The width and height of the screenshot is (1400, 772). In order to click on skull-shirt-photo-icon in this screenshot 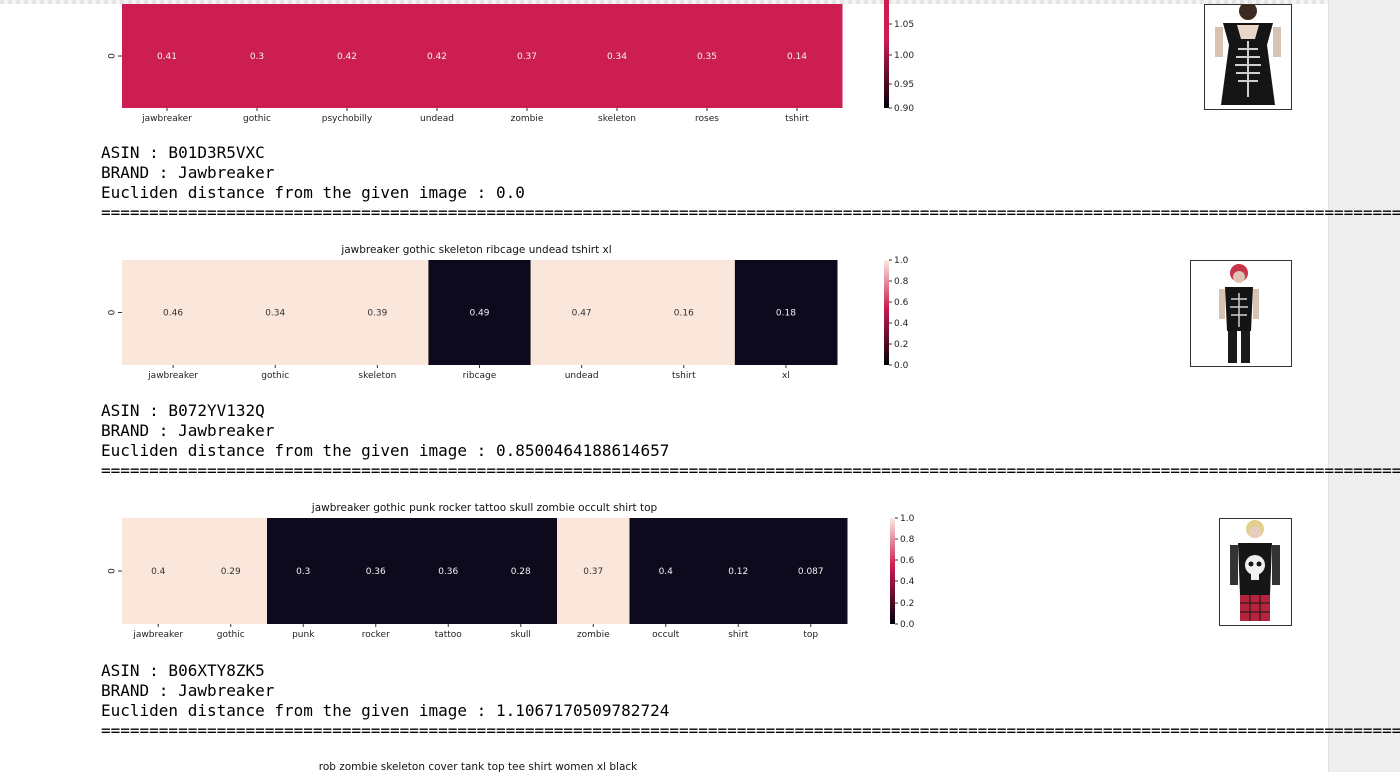, I will do `click(1255, 572)`.